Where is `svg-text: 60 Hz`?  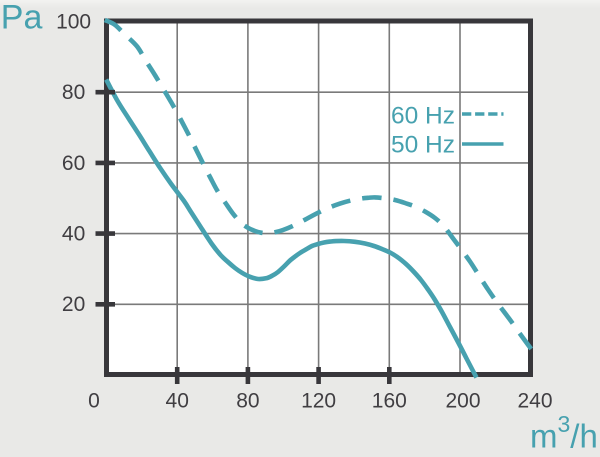 svg-text: 60 Hz is located at coordinates (423, 115).